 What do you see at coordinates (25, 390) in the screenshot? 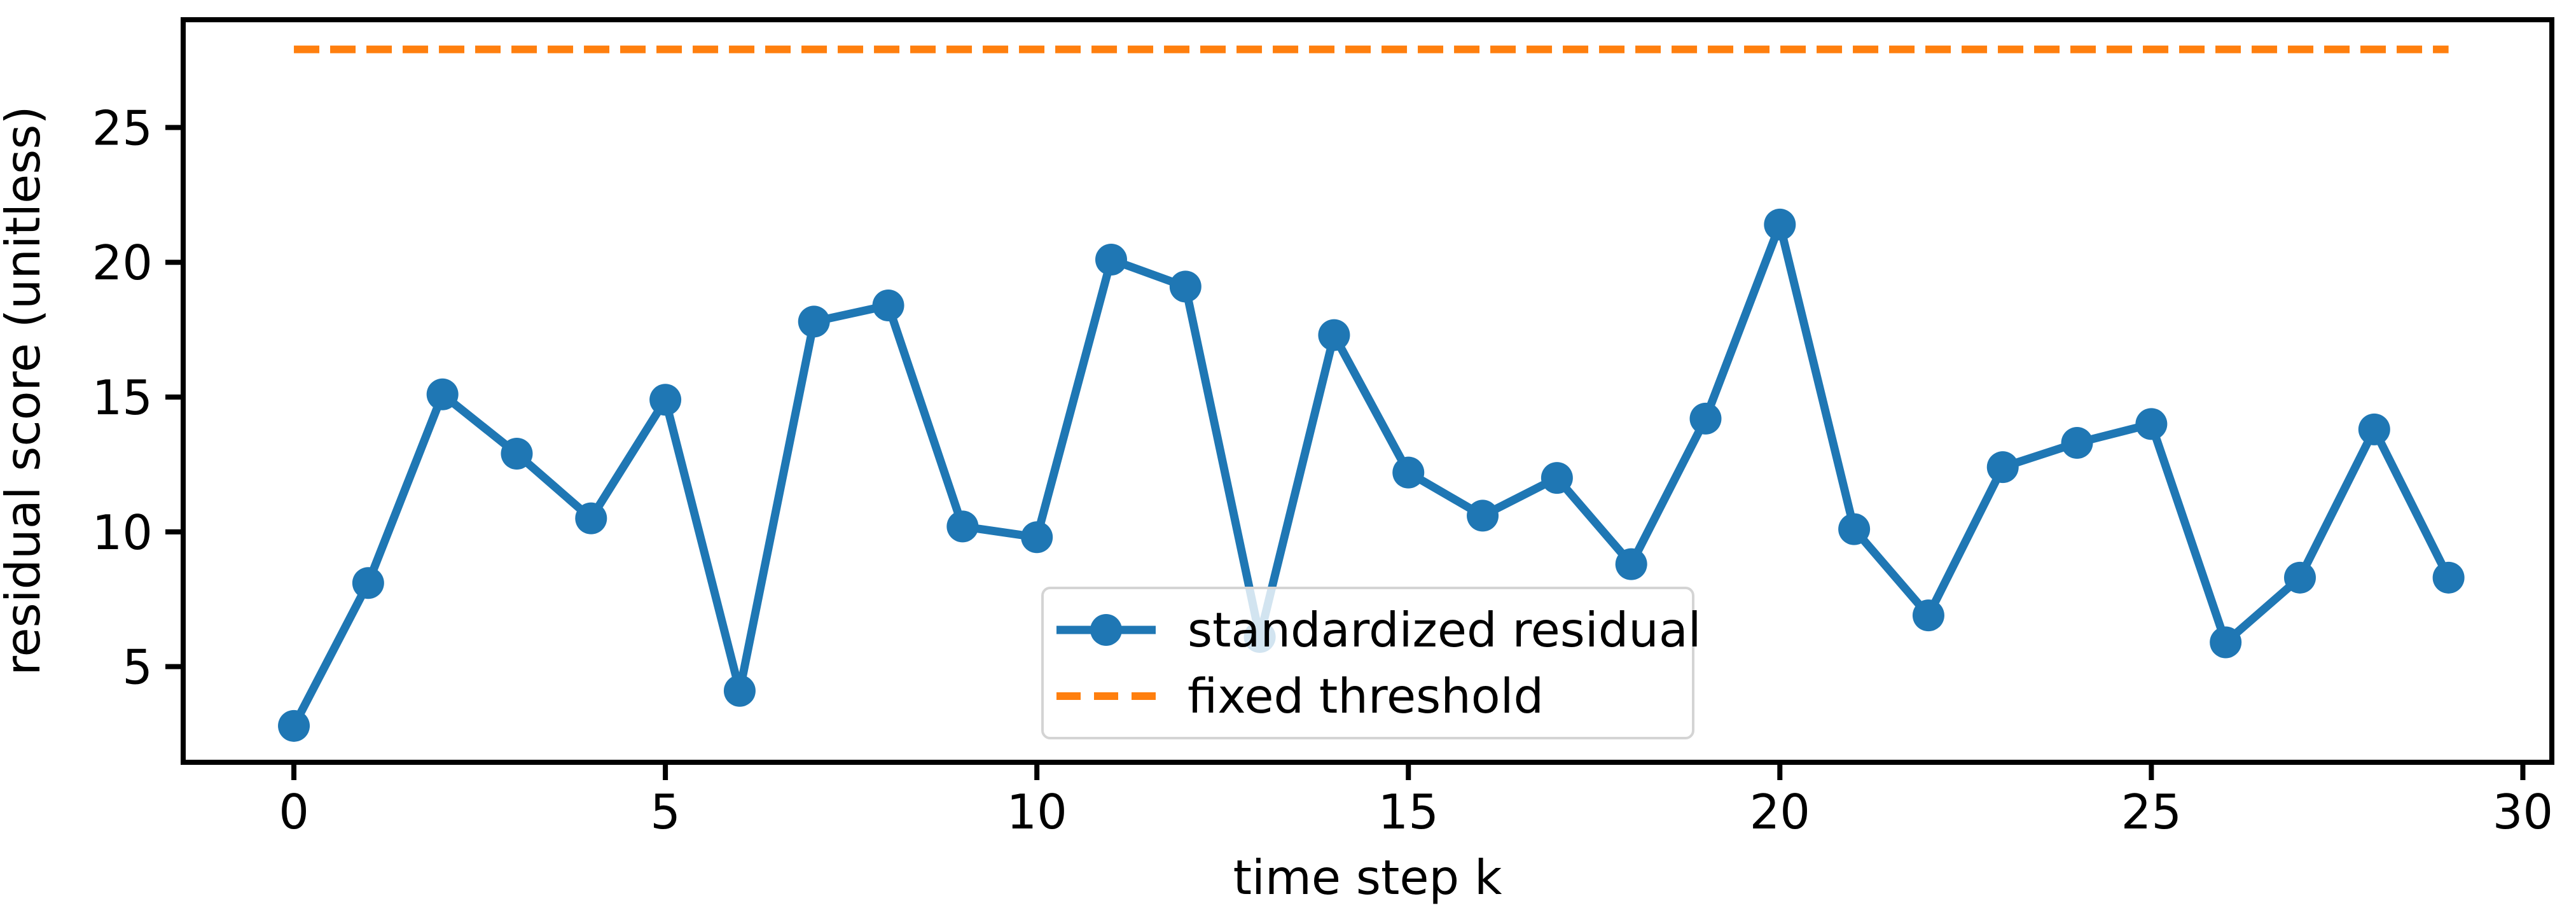
I see `y-axis-label: residual score (unitless)` at bounding box center [25, 390].